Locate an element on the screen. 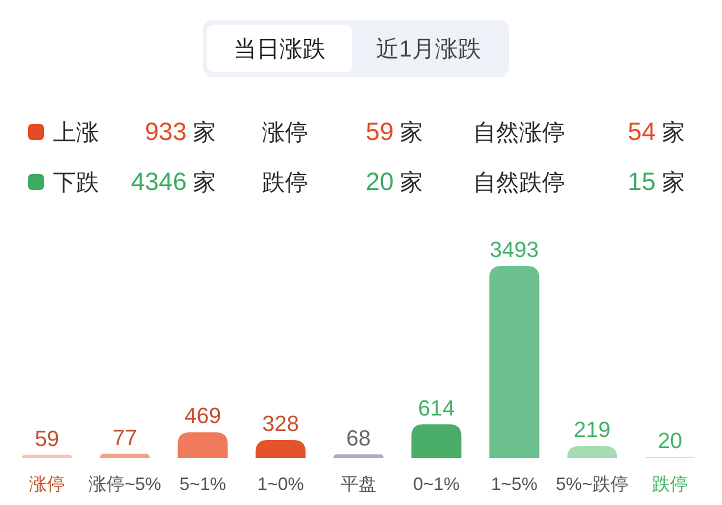 This screenshot has width=722, height=505. data-label: 469 is located at coordinates (203, 415).